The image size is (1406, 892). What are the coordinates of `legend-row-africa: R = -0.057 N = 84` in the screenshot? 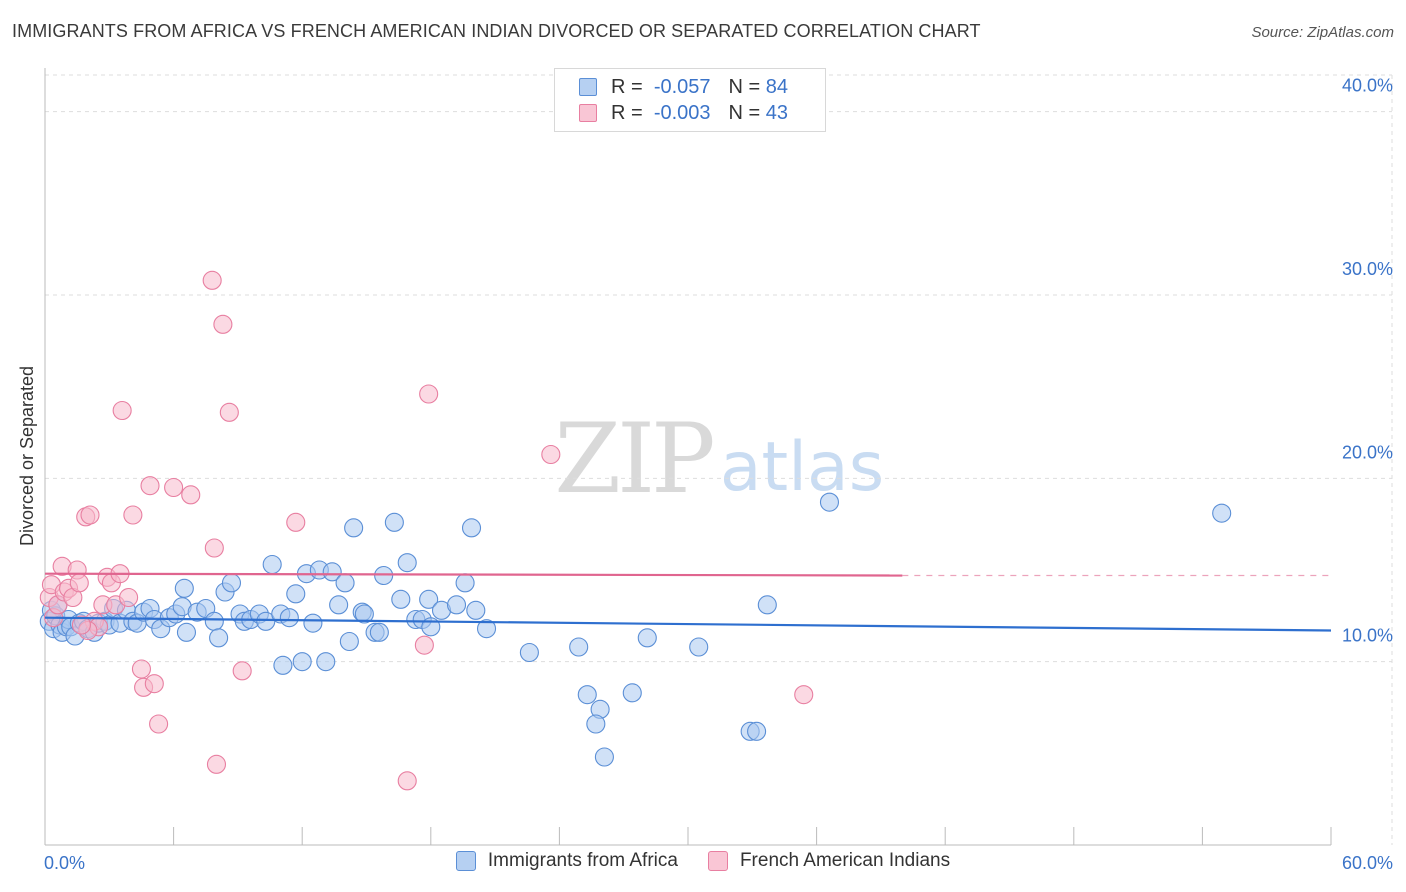 It's located at (683, 87).